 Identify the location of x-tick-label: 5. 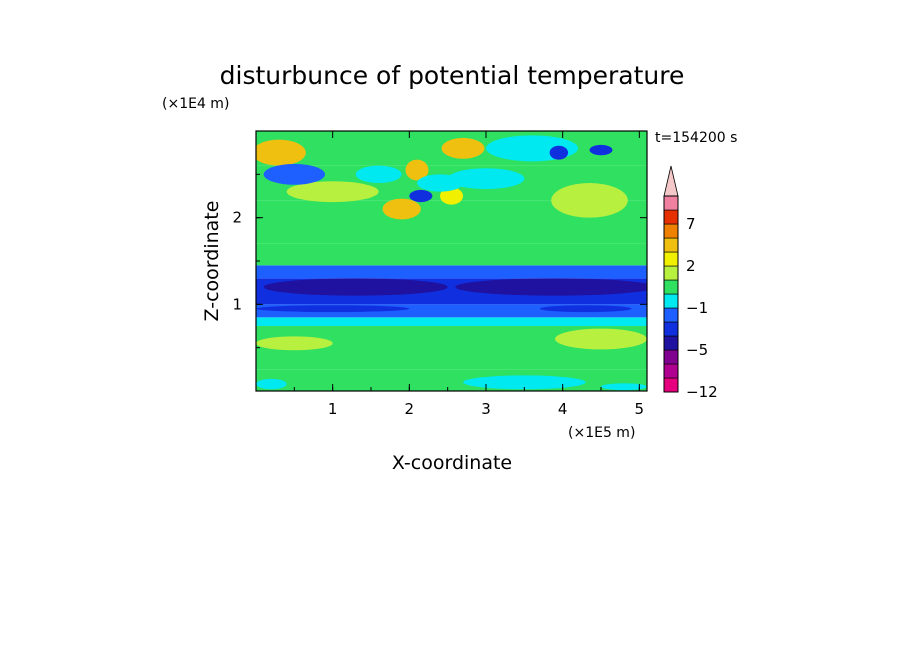
(640, 409).